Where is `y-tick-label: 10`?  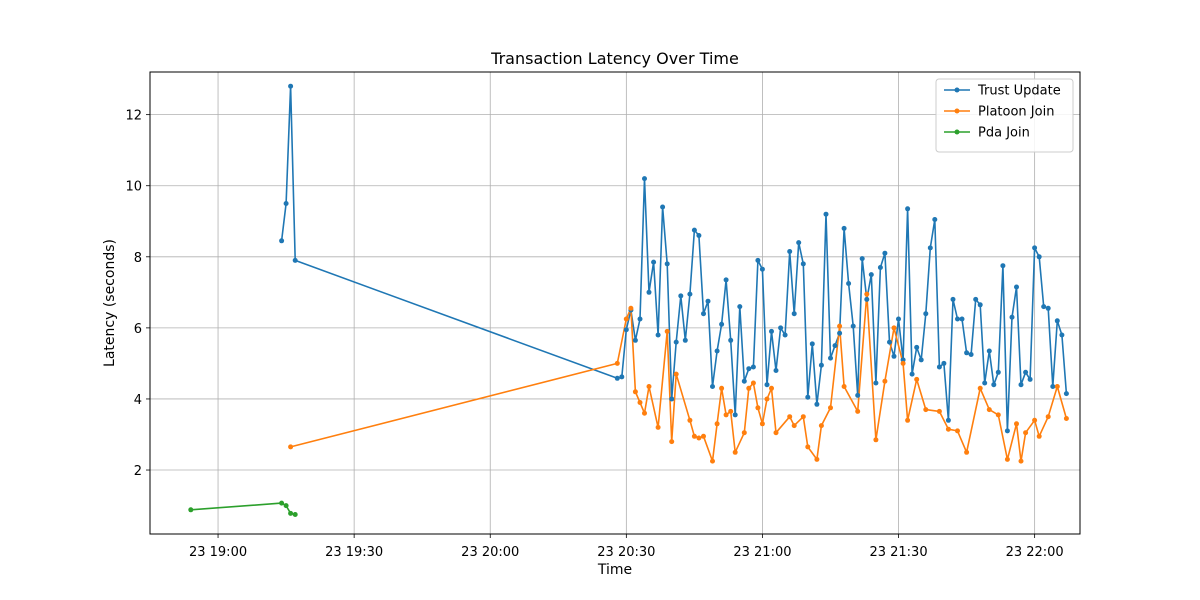 y-tick-label: 10 is located at coordinates (133, 187).